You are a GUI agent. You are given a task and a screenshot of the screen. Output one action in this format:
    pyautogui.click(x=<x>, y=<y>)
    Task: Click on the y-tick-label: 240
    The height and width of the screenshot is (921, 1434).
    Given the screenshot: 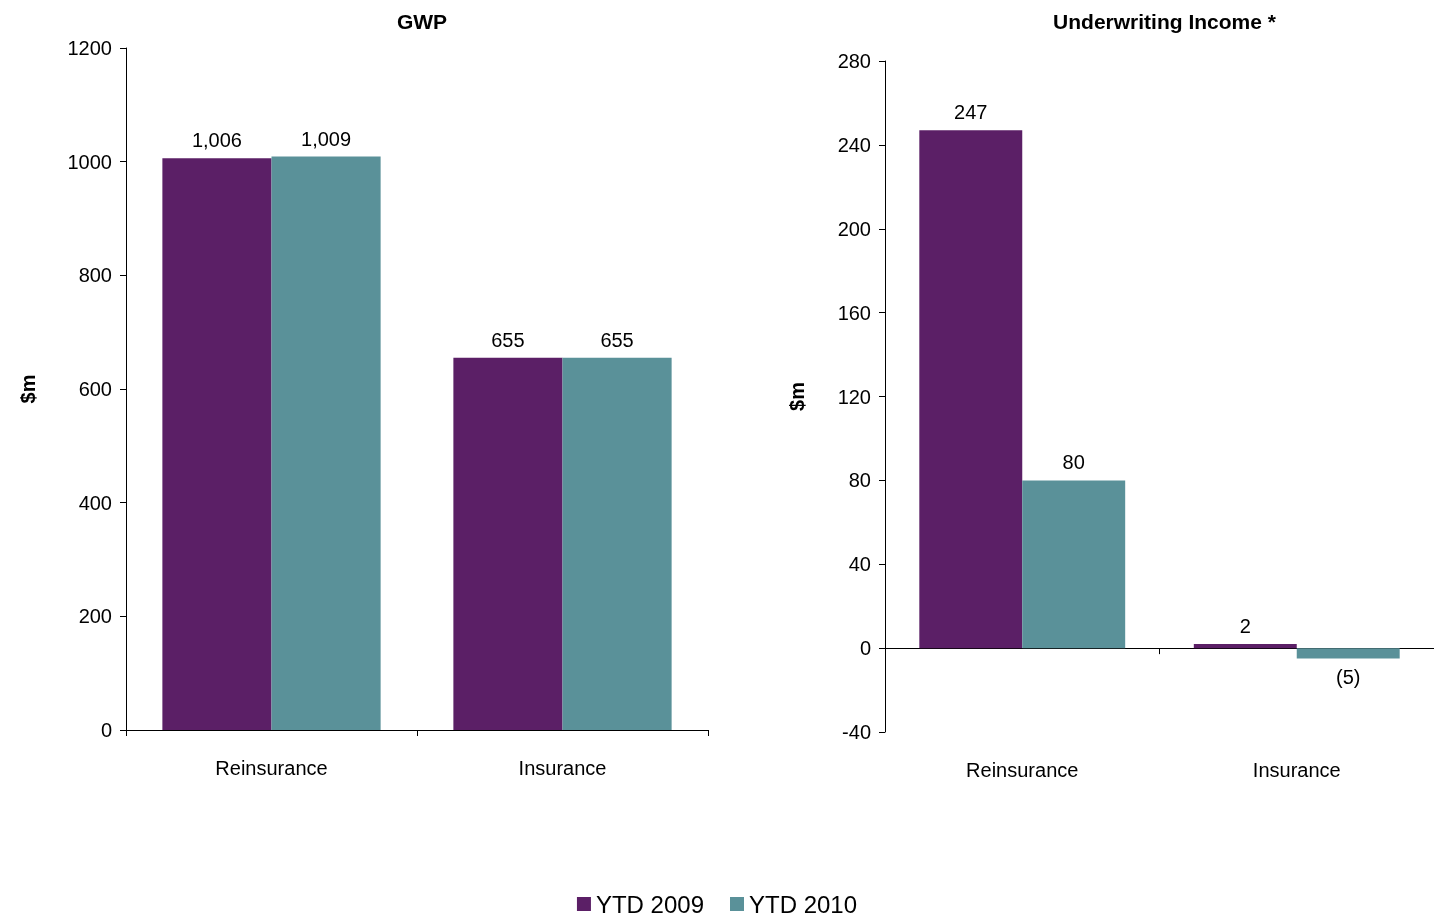 What is the action you would take?
    pyautogui.click(x=854, y=144)
    